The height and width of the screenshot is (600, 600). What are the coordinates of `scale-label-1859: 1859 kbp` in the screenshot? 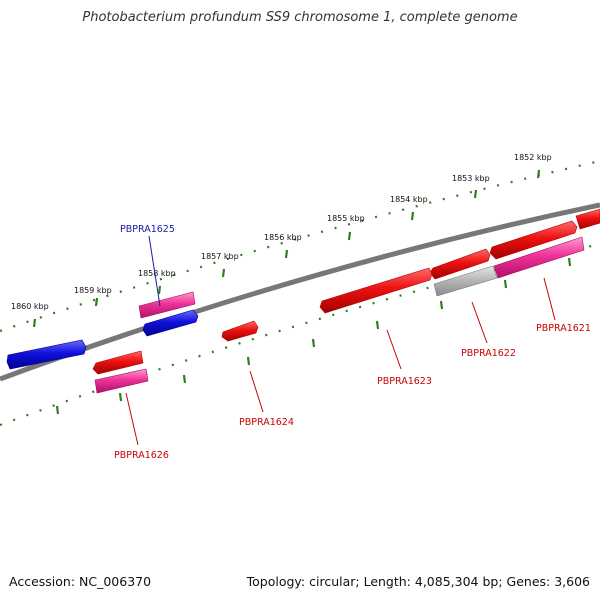 It's located at (93, 290).